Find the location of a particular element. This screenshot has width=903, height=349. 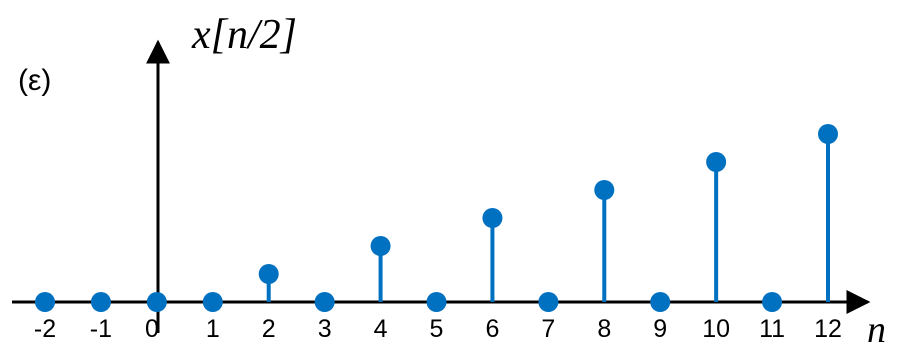

x-tick-label: 0 is located at coordinates (152, 329).